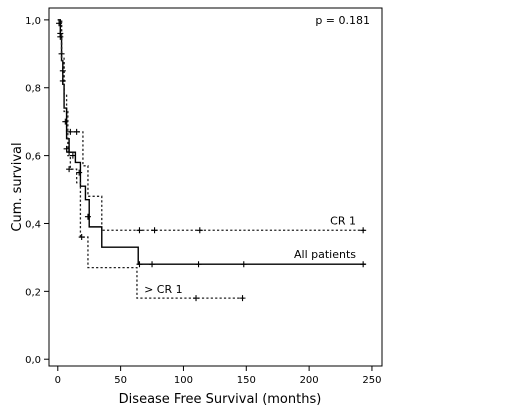  What do you see at coordinates (17, 186) in the screenshot?
I see `y-axis-title: Cum. survival` at bounding box center [17, 186].